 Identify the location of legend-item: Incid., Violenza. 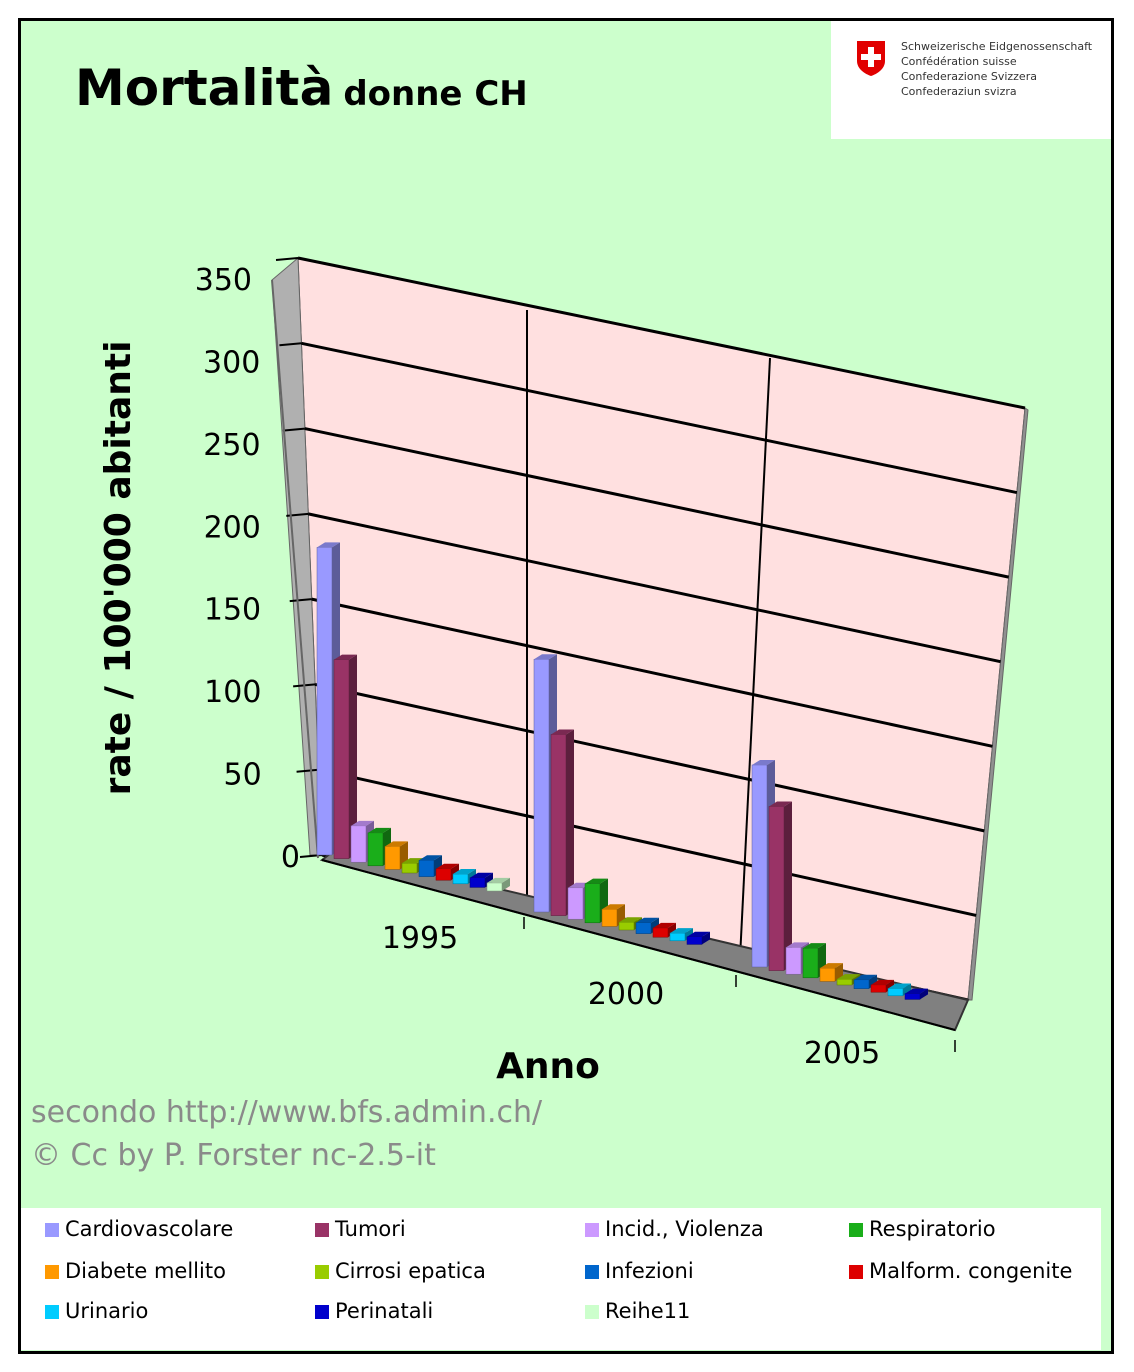
(674, 1229).